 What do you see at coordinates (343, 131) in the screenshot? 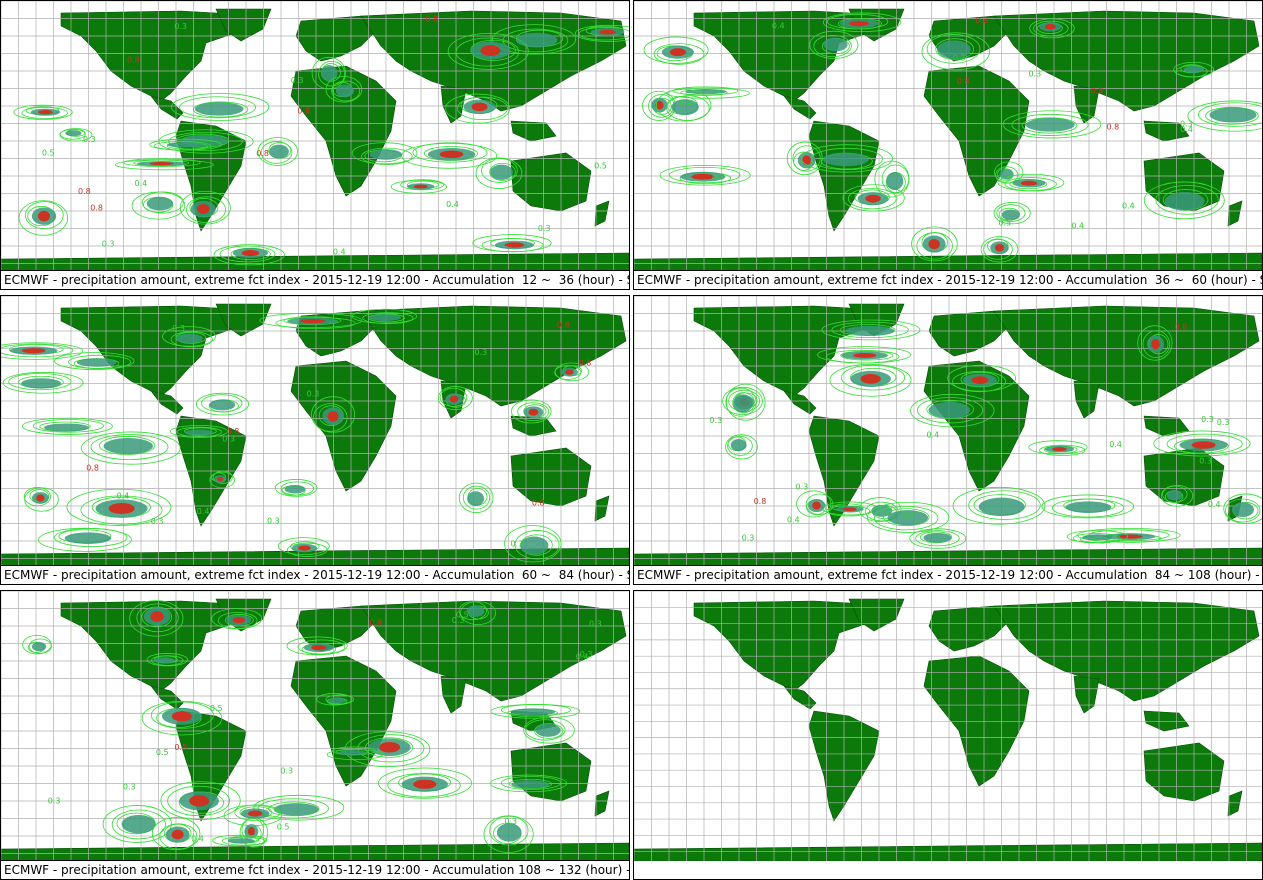
I see `landmass-shape` at bounding box center [343, 131].